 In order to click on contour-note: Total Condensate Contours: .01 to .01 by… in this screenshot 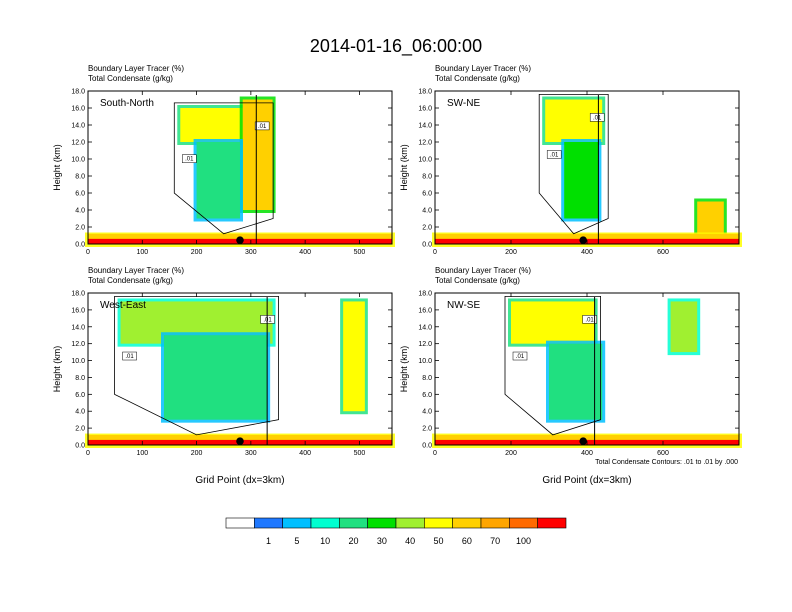, I will do `click(666, 462)`.